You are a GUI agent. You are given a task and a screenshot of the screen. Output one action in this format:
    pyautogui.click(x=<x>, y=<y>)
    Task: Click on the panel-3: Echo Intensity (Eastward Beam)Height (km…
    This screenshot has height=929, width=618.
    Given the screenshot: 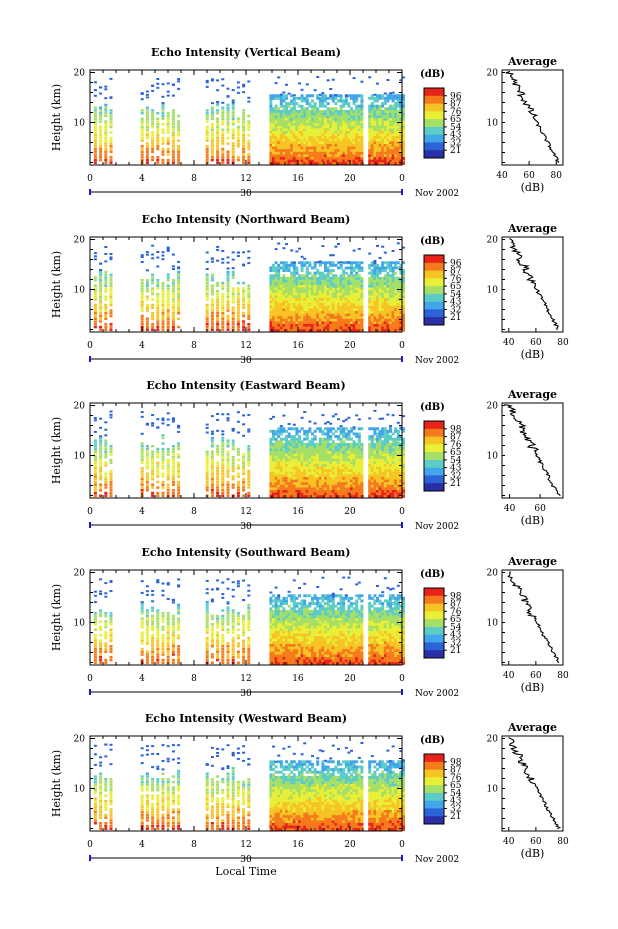 What is the action you would take?
    pyautogui.click(x=307, y=455)
    